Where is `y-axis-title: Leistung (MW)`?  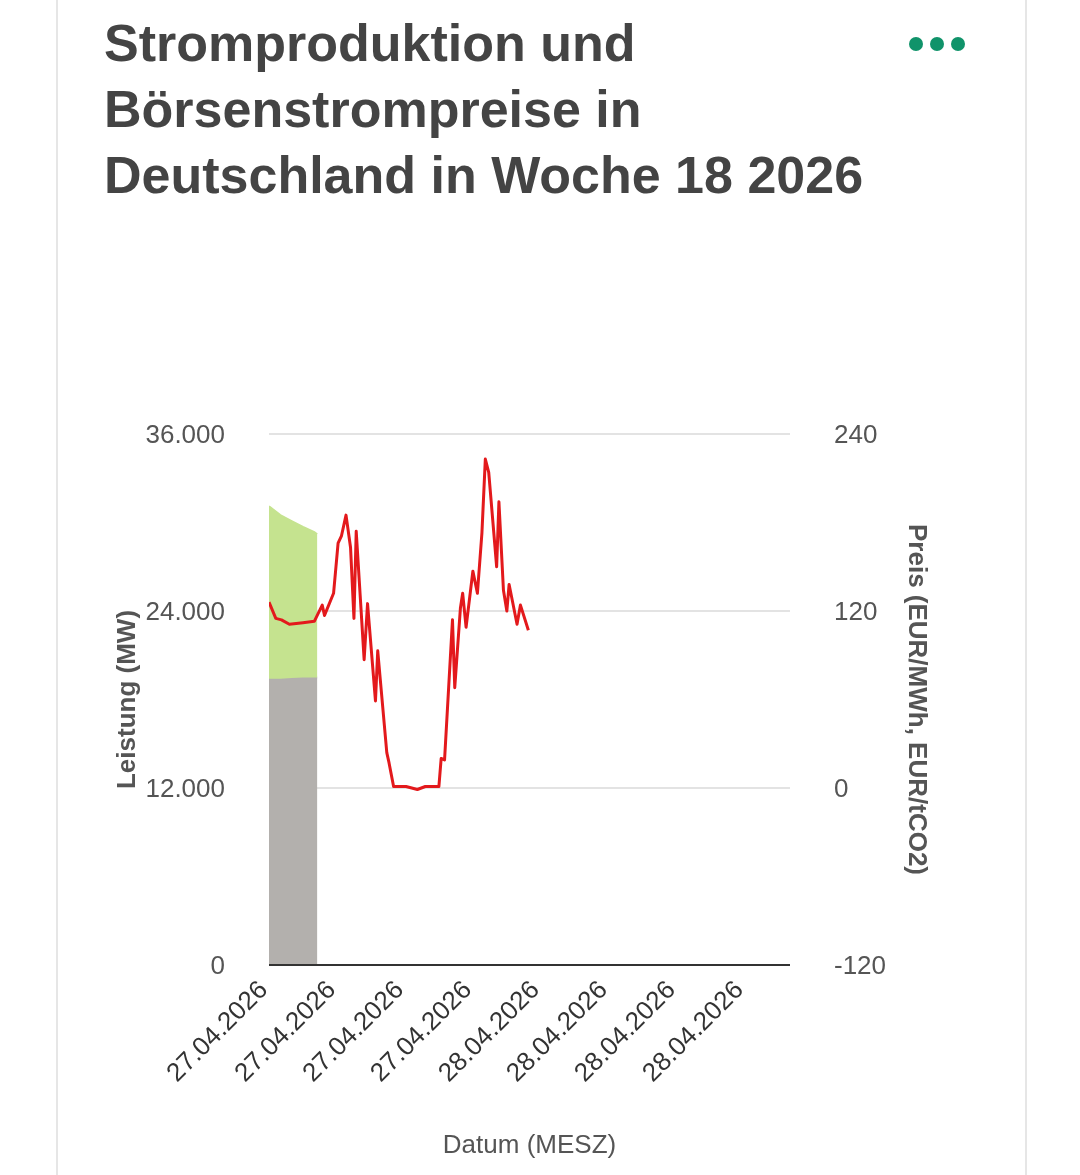
y-axis-title: Leistung (MW) is located at coordinates (126, 699).